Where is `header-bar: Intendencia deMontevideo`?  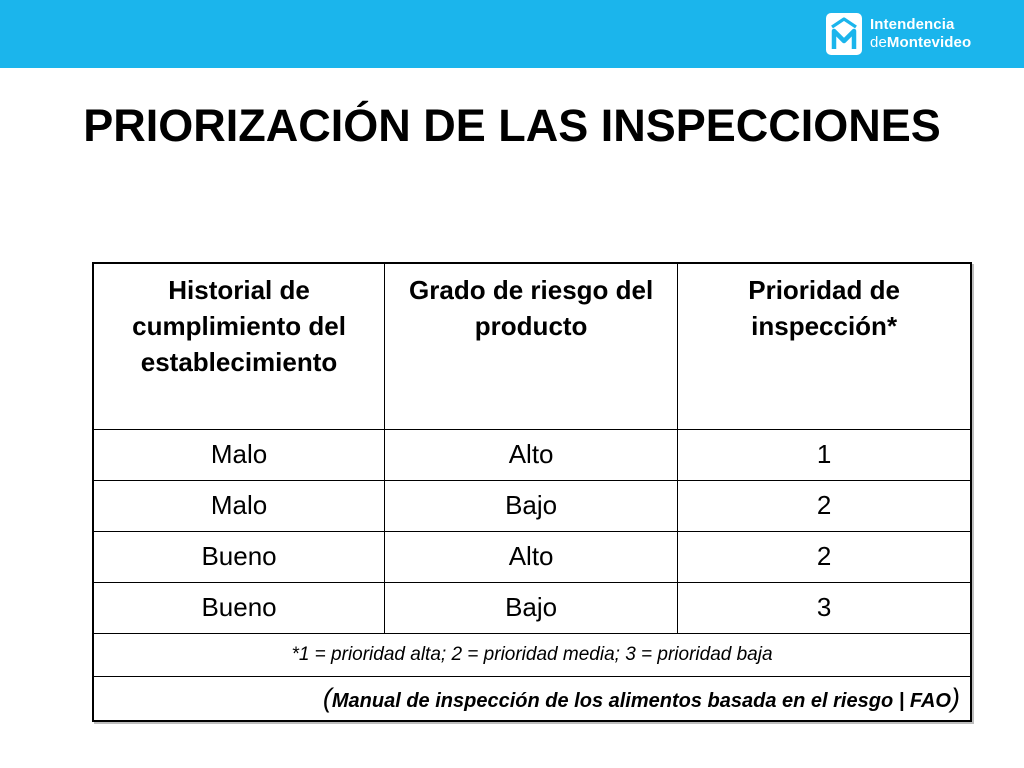 header-bar: Intendencia deMontevideo is located at coordinates (512, 34).